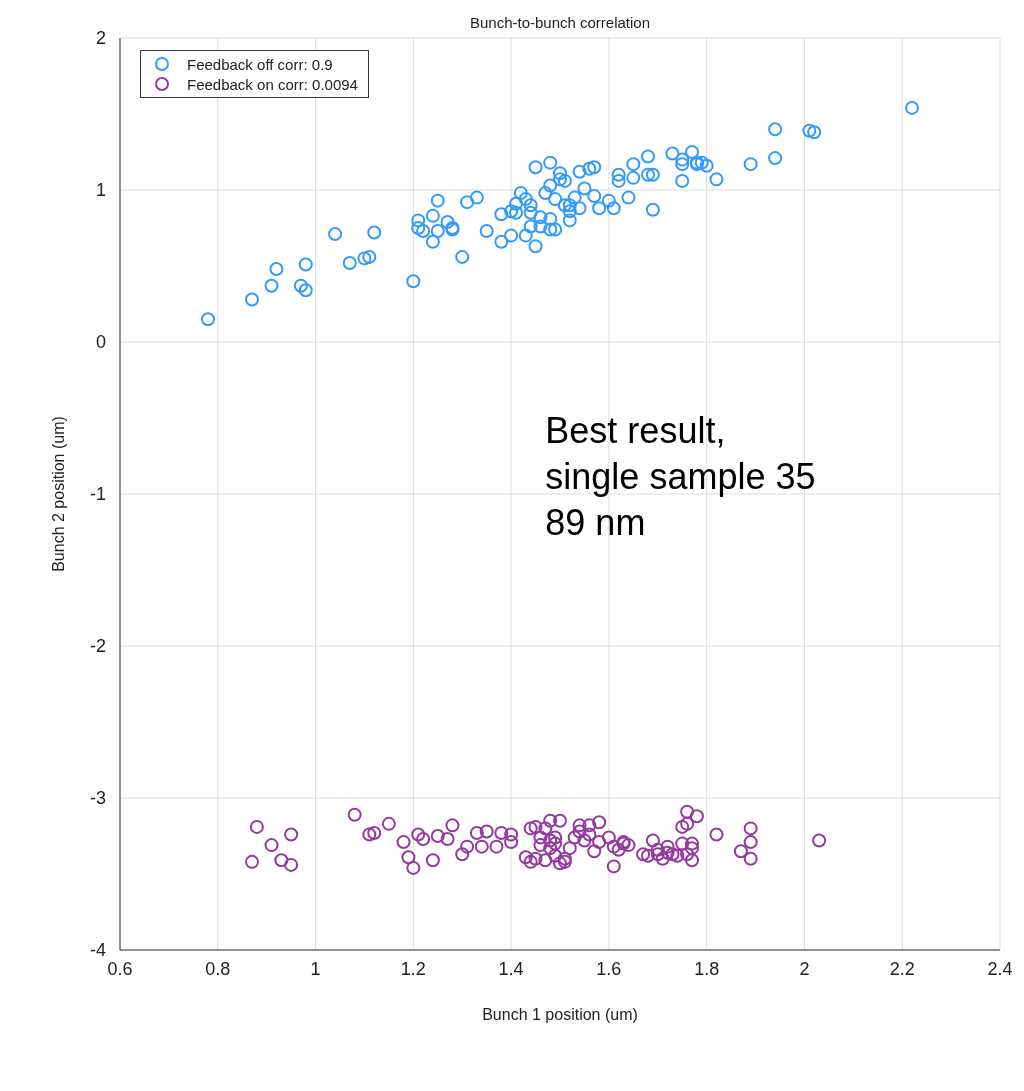 The image size is (1024, 1091). Describe the element at coordinates (609, 968) in the screenshot. I see `x-tick-label: 1.6` at that location.